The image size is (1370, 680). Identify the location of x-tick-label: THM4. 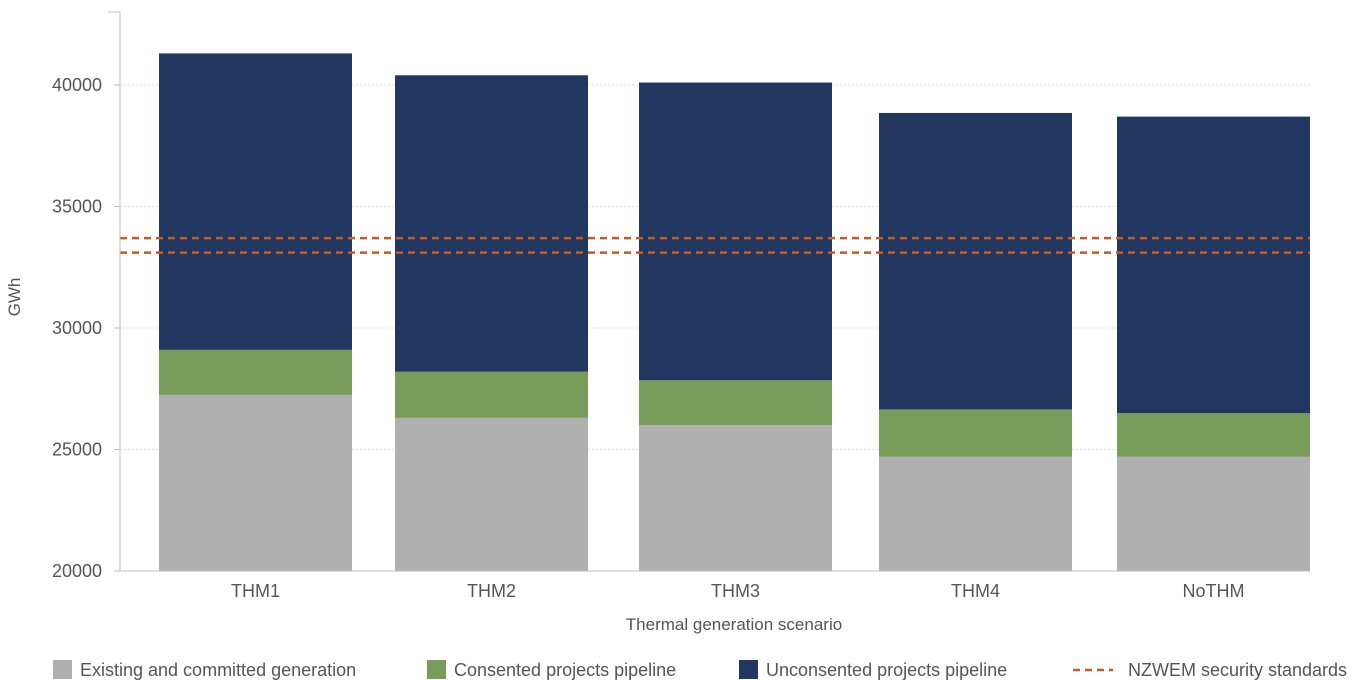
(975, 591).